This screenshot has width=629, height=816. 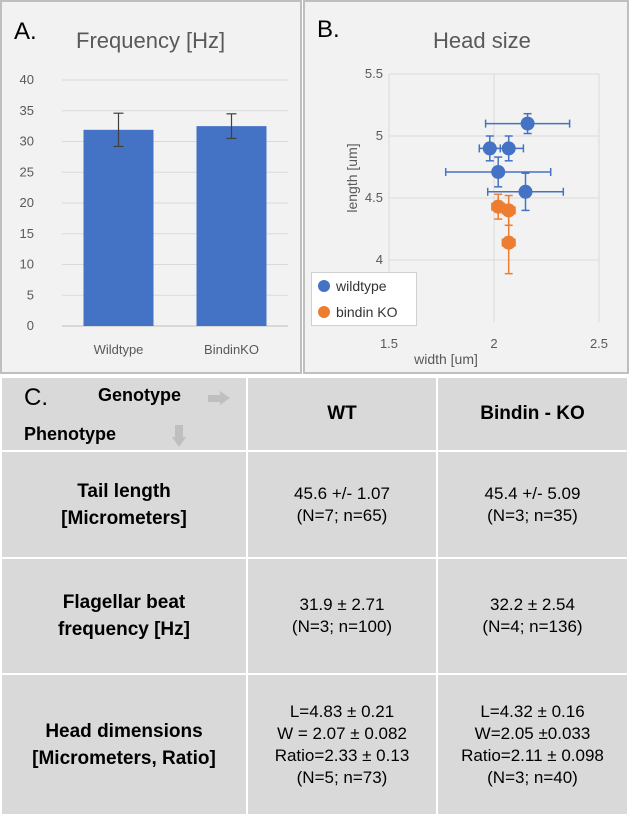 I want to click on column-header-wt: WT, so click(x=342, y=414).